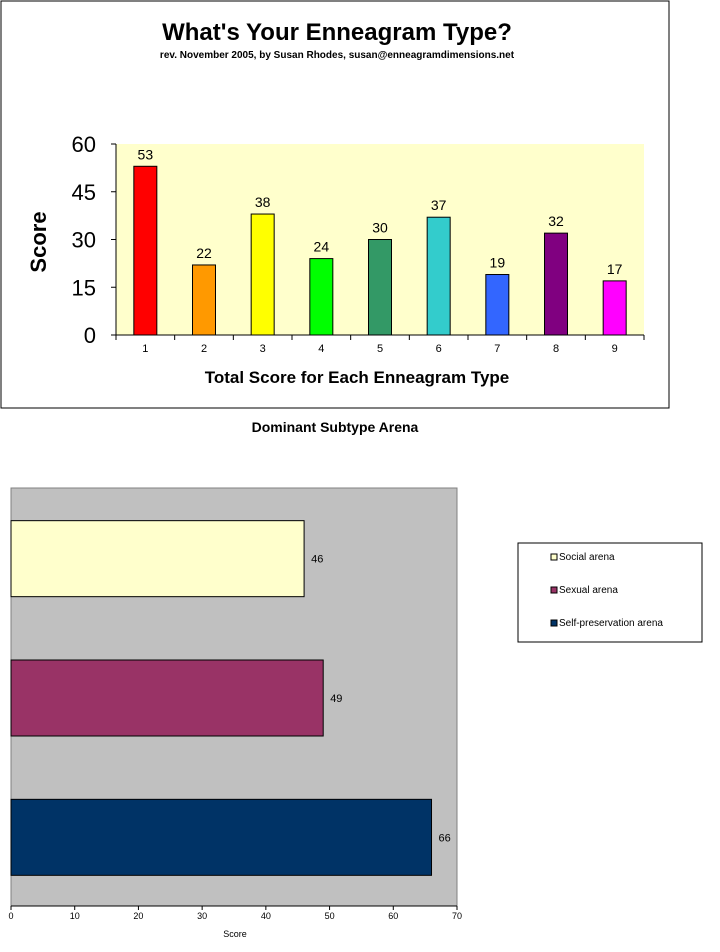 The width and height of the screenshot is (720, 952). Describe the element at coordinates (221, 837) in the screenshot. I see `bar-self-preservation-arena` at that location.